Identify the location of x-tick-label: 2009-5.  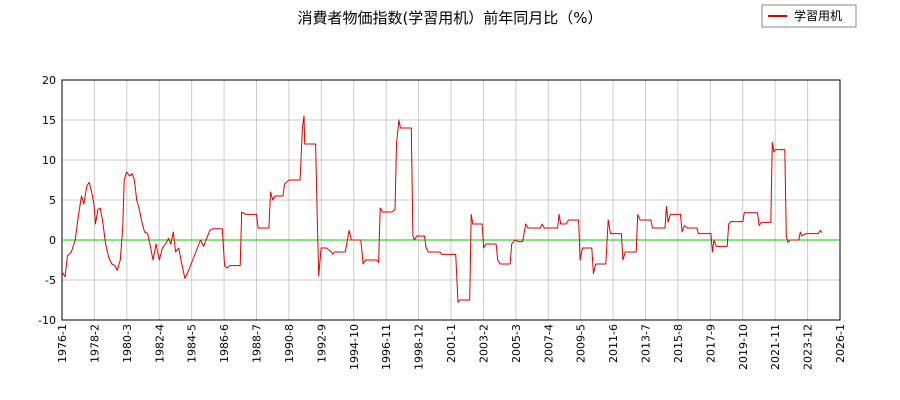
(581, 343).